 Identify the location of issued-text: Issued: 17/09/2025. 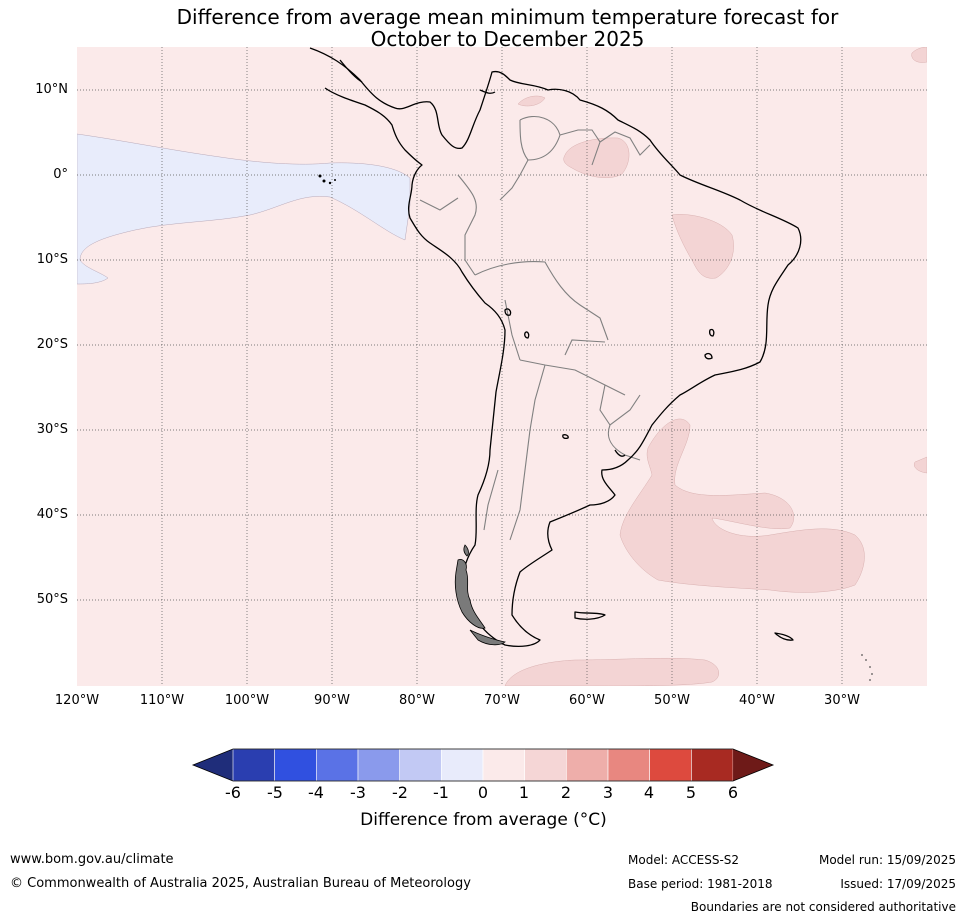
(898, 884).